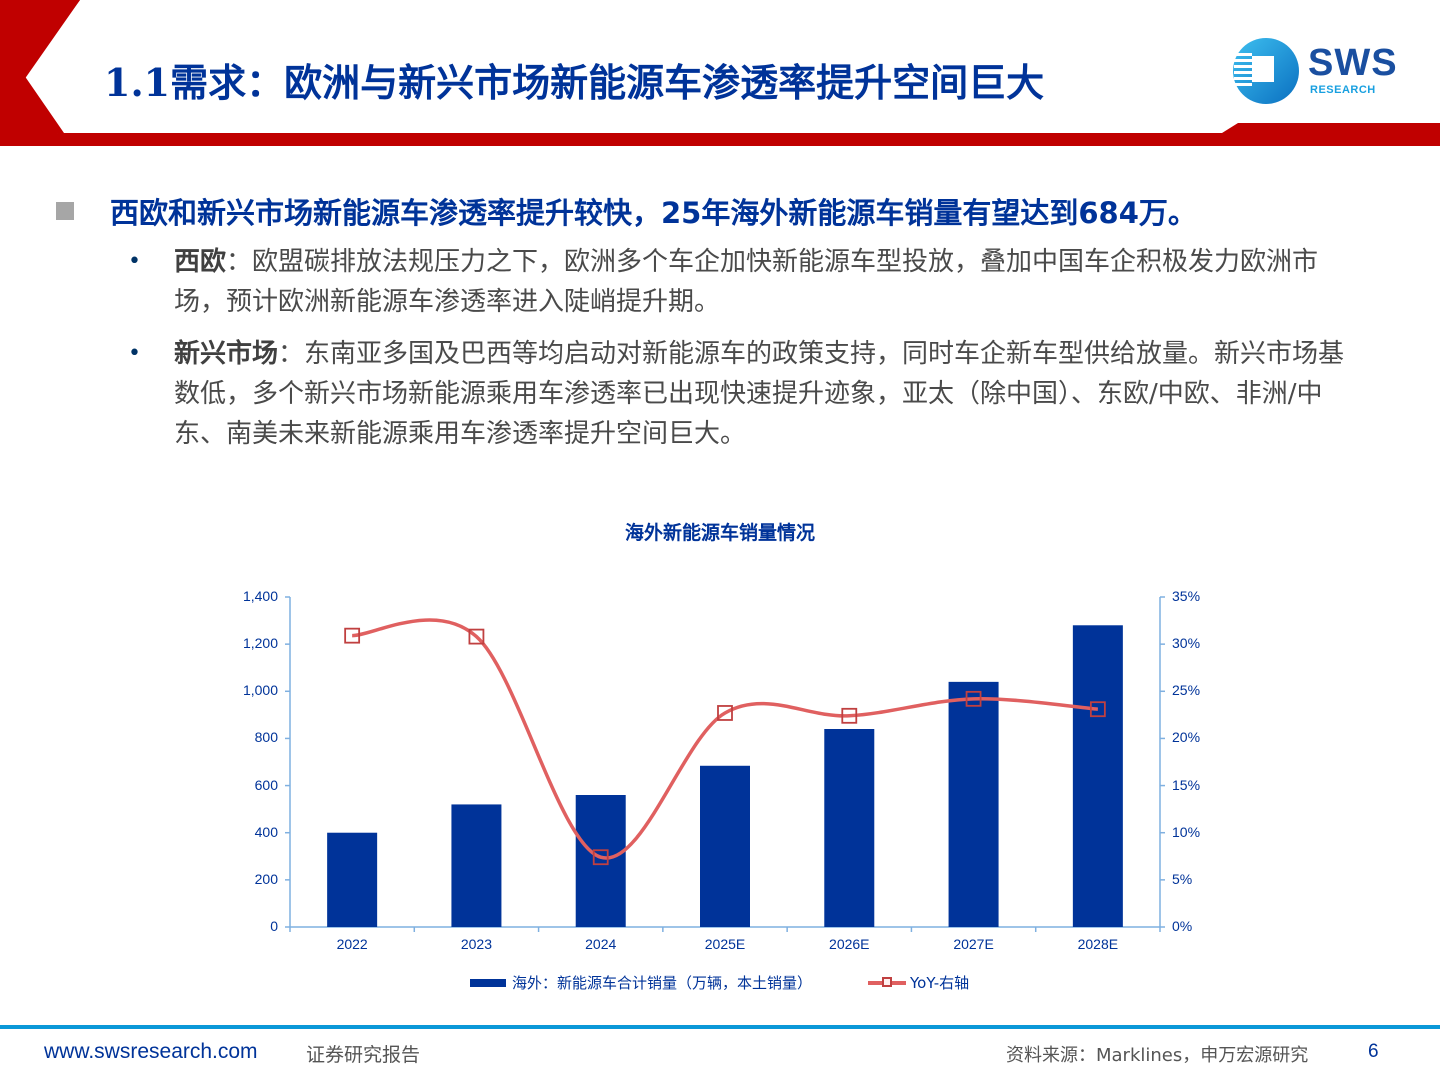 This screenshot has height=1080, width=1440. Describe the element at coordinates (1186, 643) in the screenshot. I see `right-axis-tick-label: 30%` at that location.